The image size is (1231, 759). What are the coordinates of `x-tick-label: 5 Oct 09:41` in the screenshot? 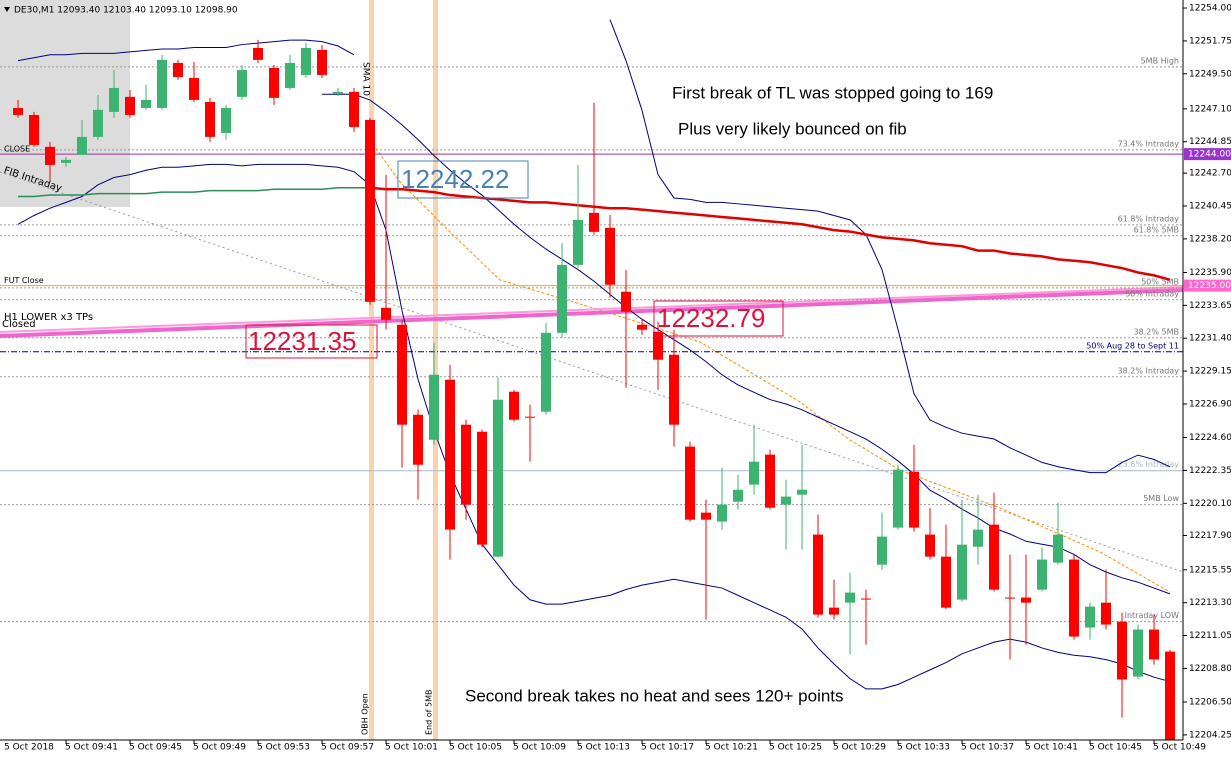 It's located at (91, 748).